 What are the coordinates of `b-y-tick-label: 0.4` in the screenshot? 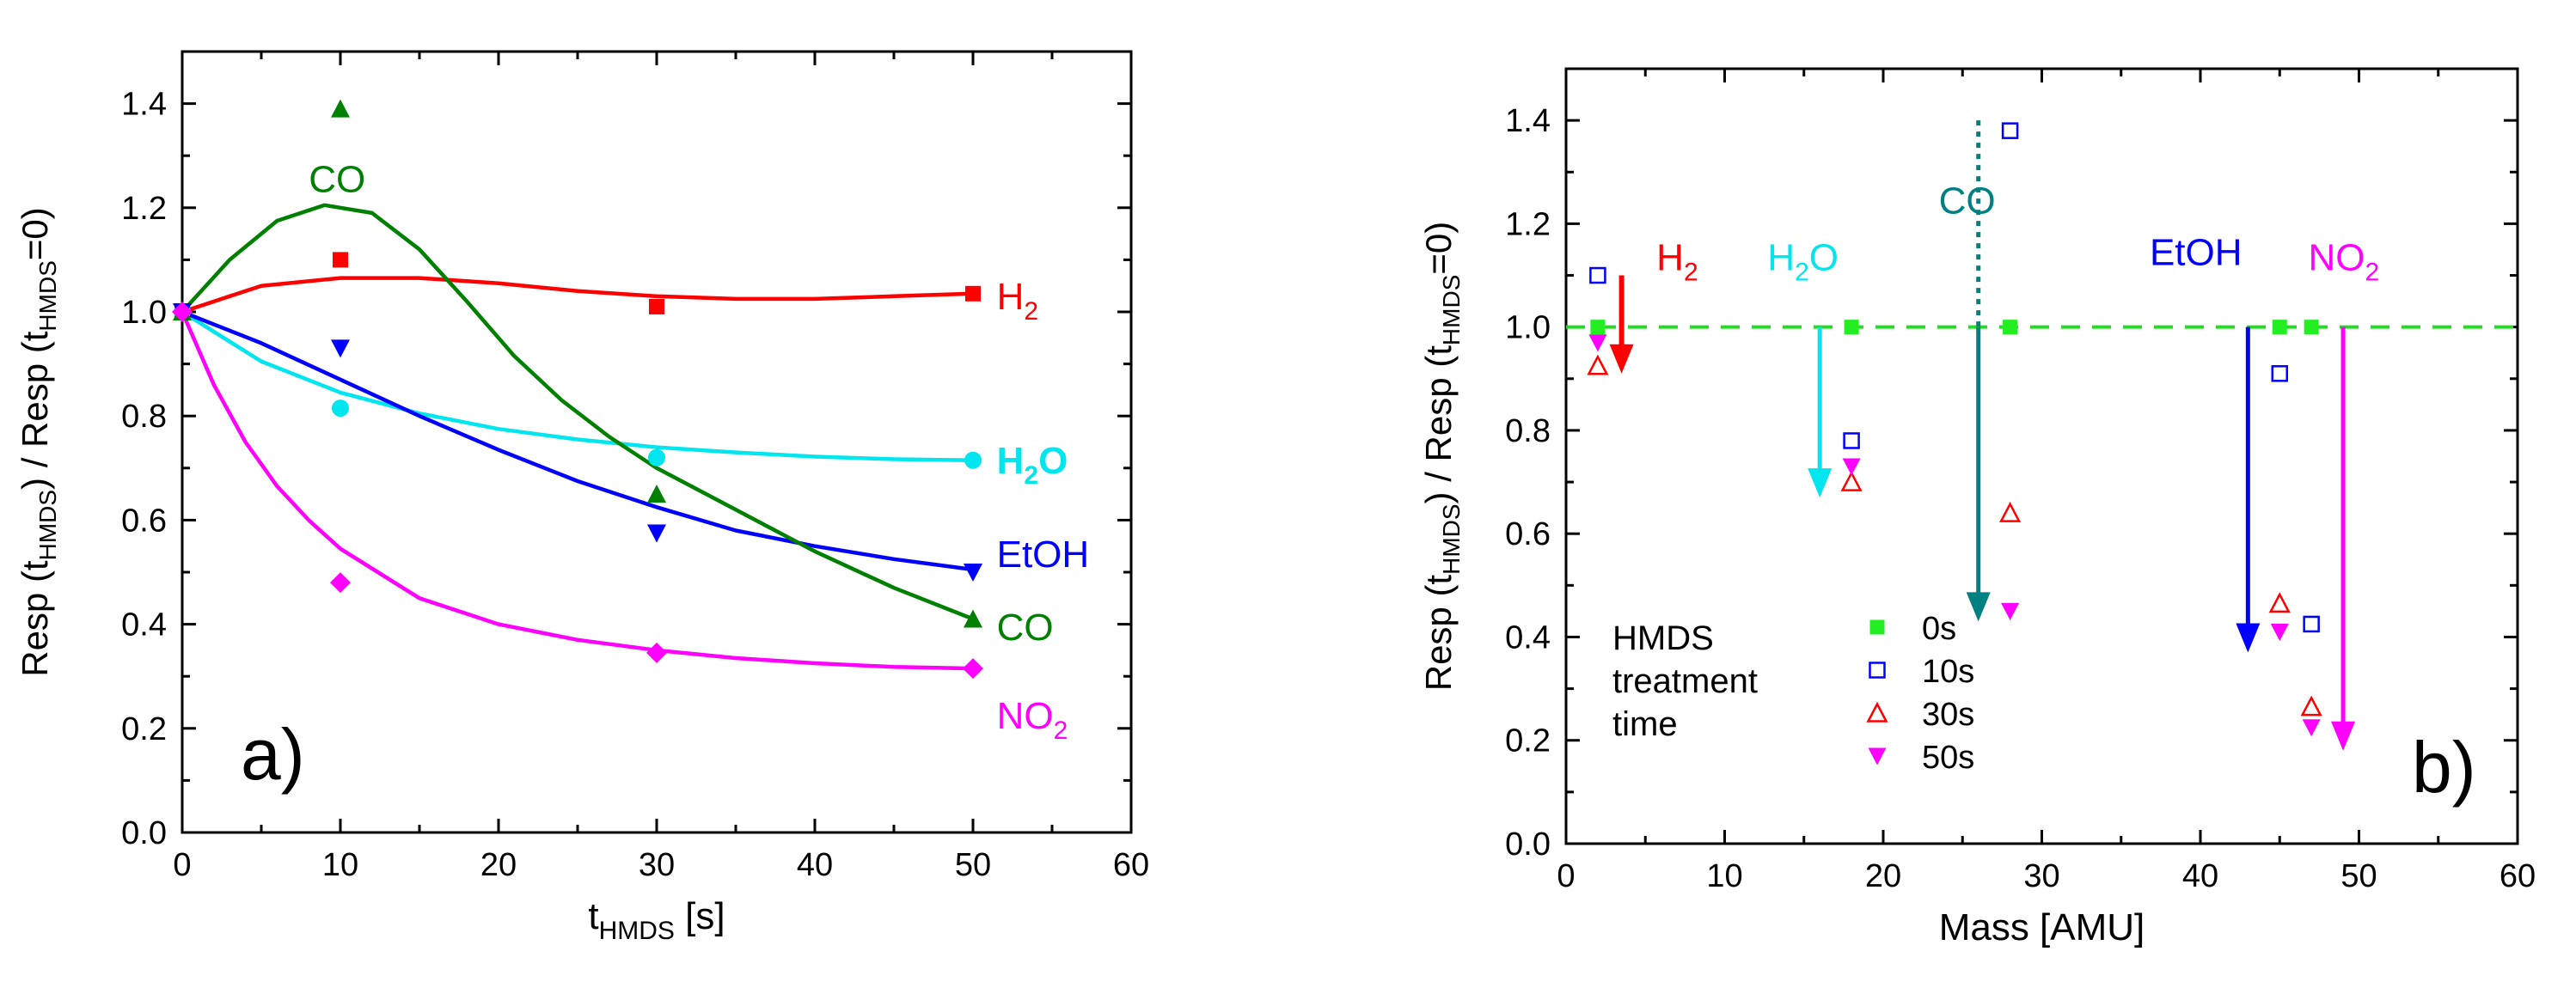 It's located at (1528, 637).